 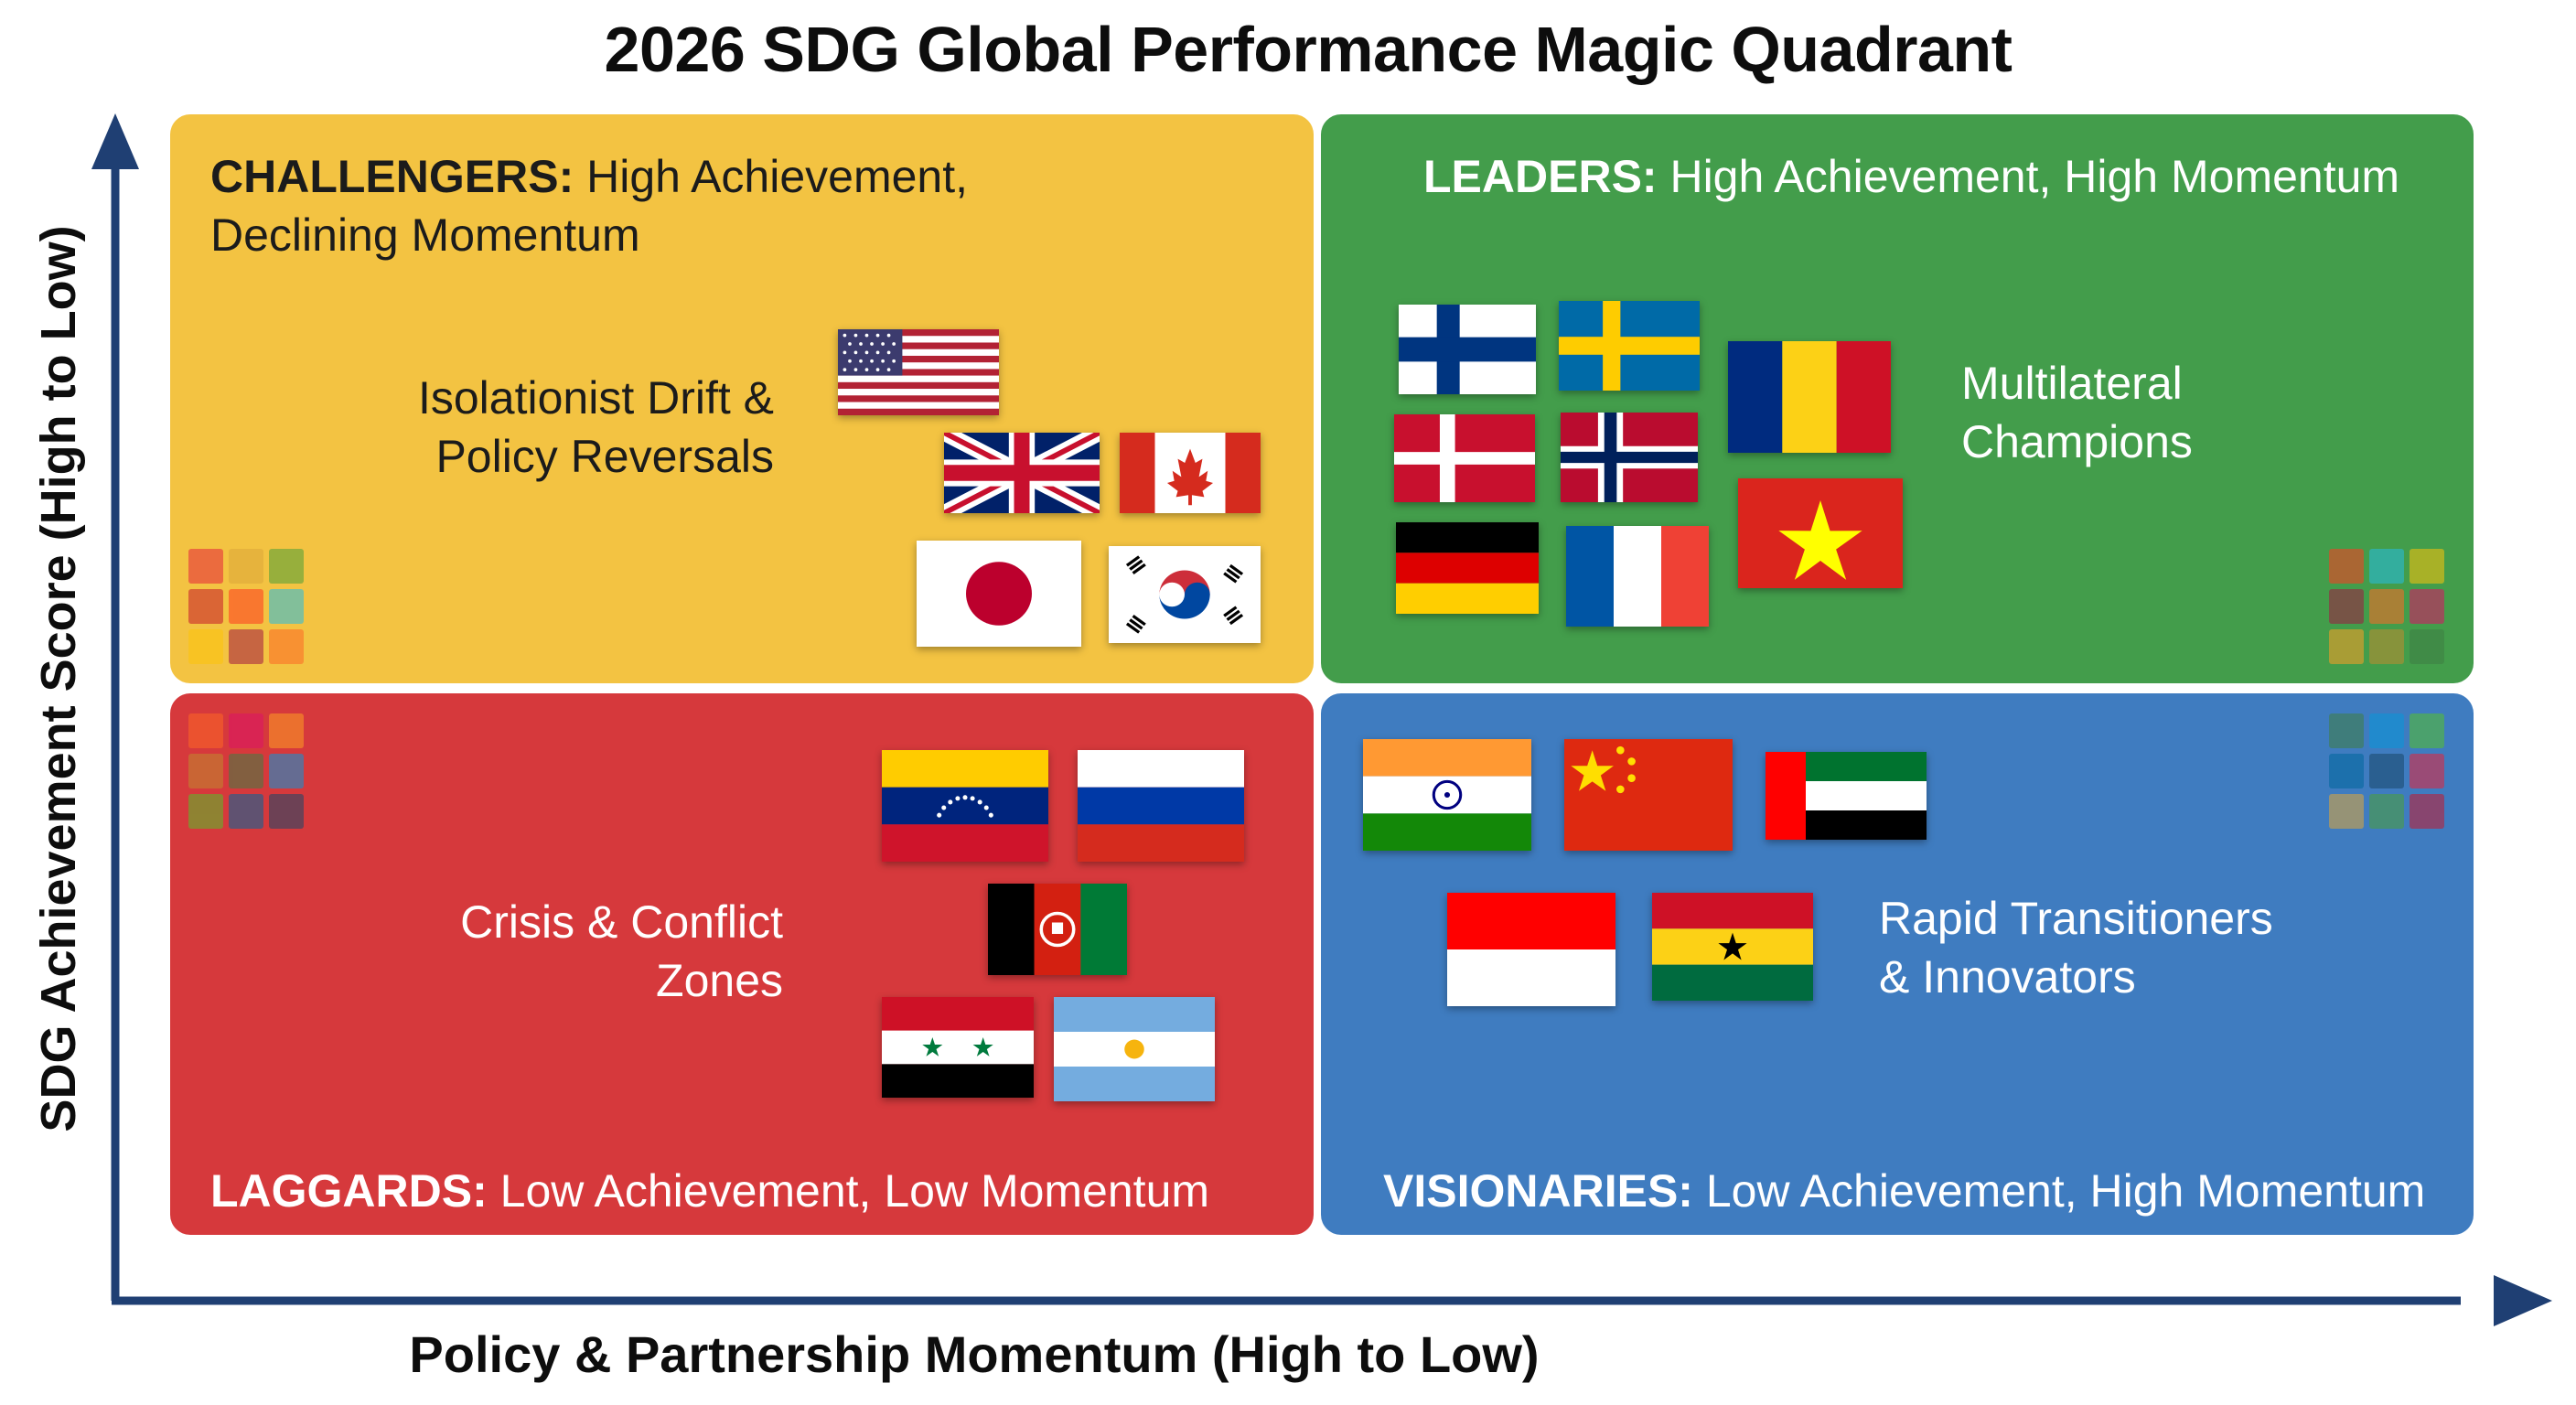 What do you see at coordinates (1637, 576) in the screenshot?
I see `flag-france` at bounding box center [1637, 576].